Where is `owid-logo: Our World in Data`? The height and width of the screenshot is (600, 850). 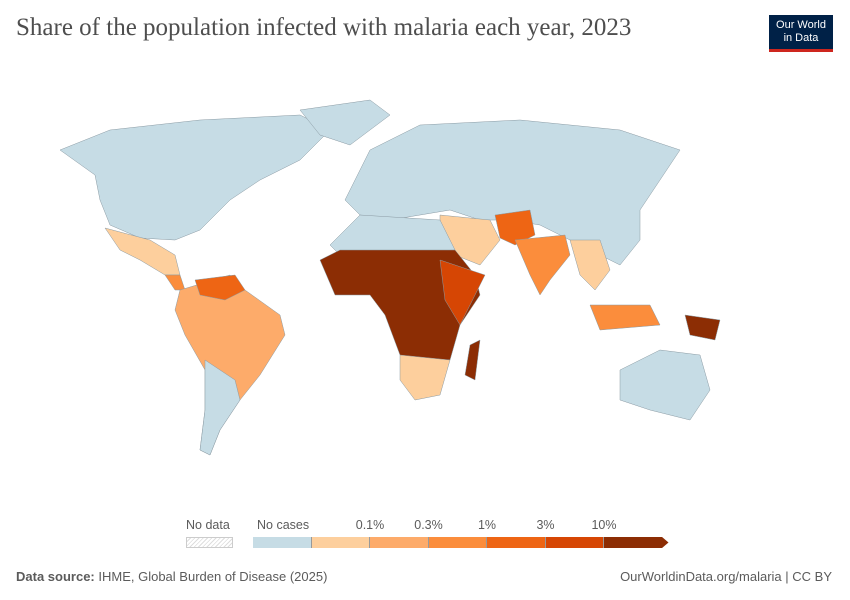 owid-logo: Our World in Data is located at coordinates (801, 33).